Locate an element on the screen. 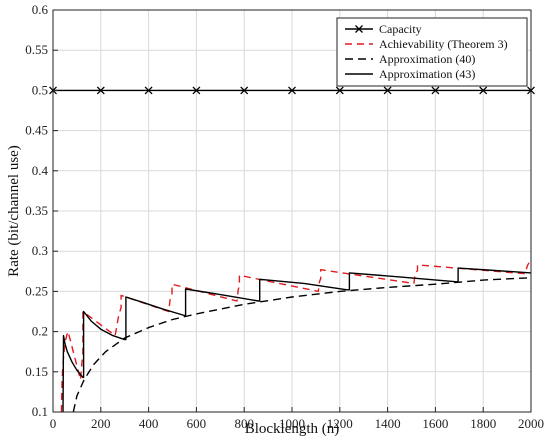 The width and height of the screenshot is (550, 438). x-tick-label: 200 is located at coordinates (101, 423).